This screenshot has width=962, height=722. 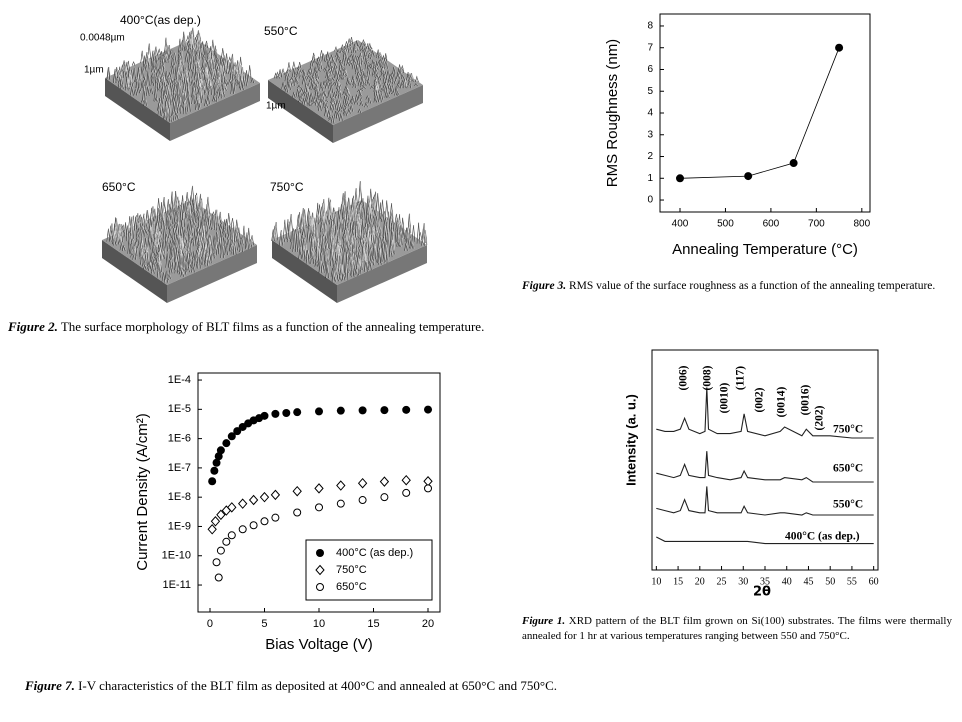 What do you see at coordinates (650, 200) in the screenshot?
I see `y-tick-label: 0` at bounding box center [650, 200].